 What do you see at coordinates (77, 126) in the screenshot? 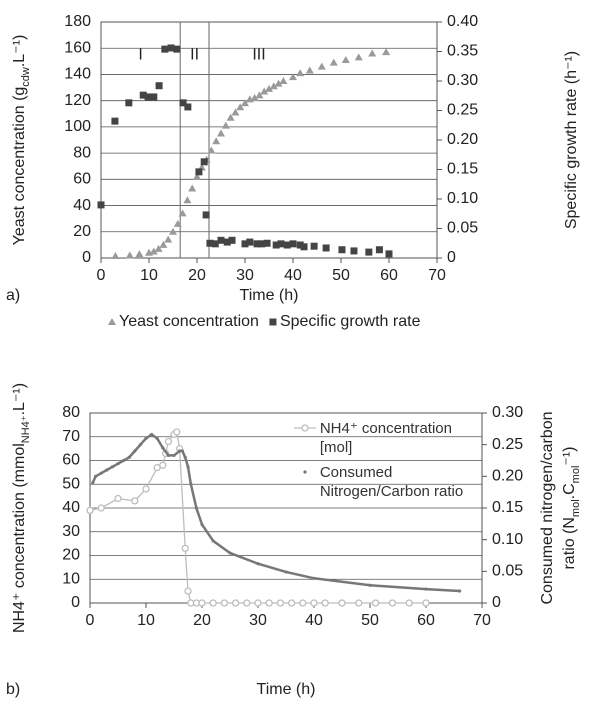
I see `y-tick-label: 100` at bounding box center [77, 126].